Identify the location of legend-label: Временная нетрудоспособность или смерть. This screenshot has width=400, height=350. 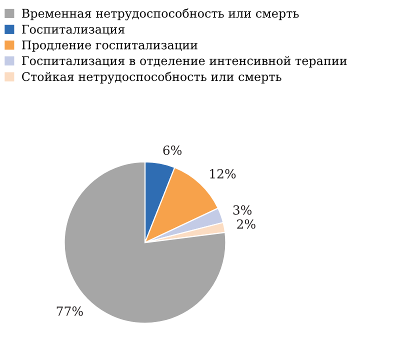
(160, 14).